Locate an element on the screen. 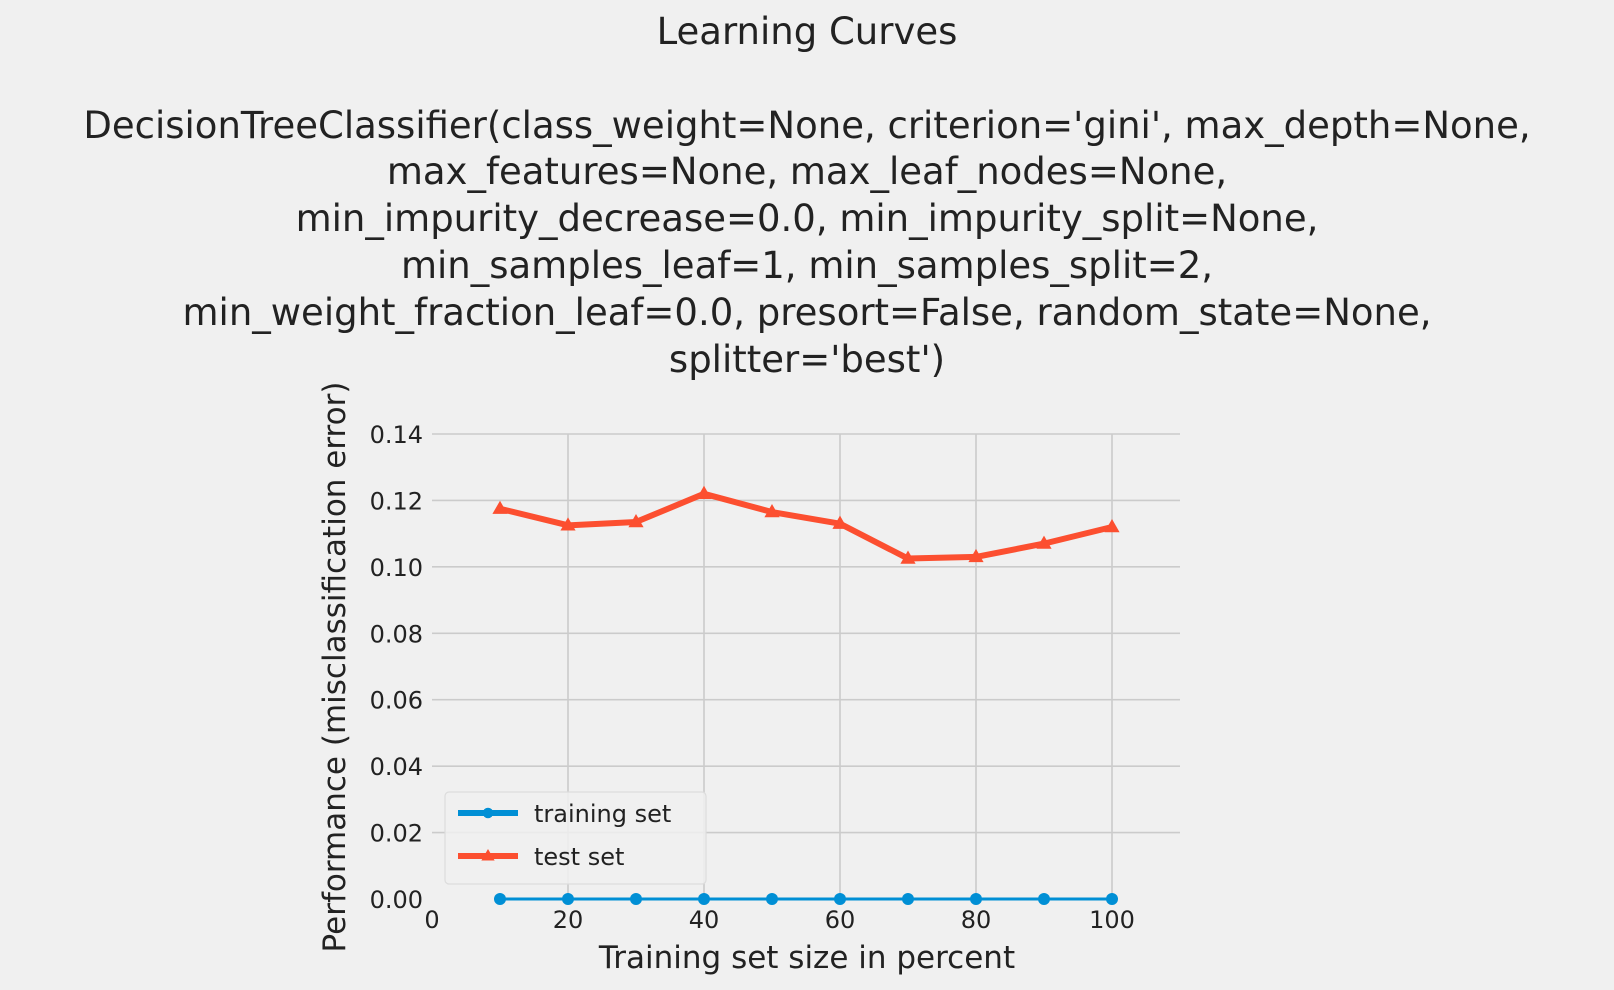 The width and height of the screenshot is (1614, 990). series-test-set is located at coordinates (806, 524).